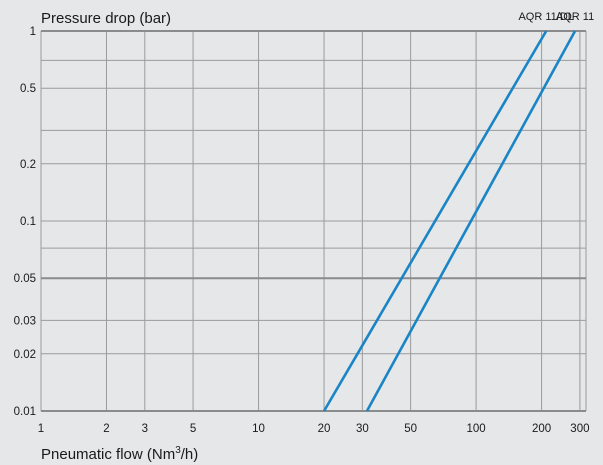  What do you see at coordinates (178, 450) in the screenshot?
I see `x-axis-label-superscript: 3` at bounding box center [178, 450].